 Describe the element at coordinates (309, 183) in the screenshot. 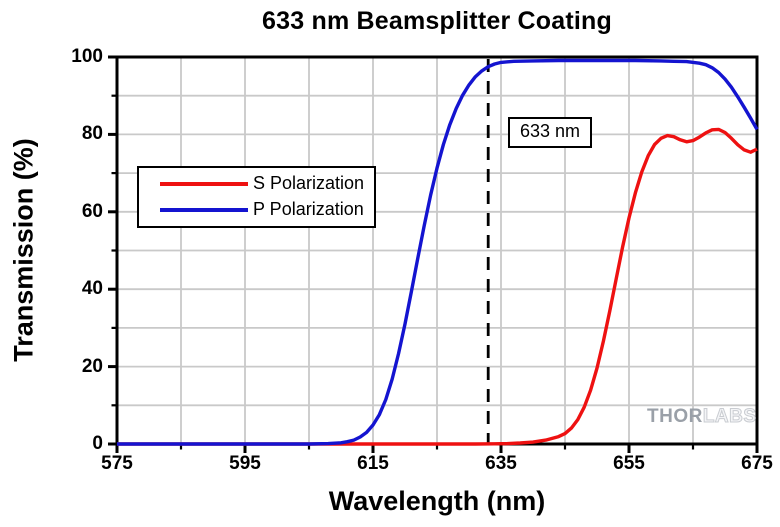

I see `legend-label: S Polarization` at that location.